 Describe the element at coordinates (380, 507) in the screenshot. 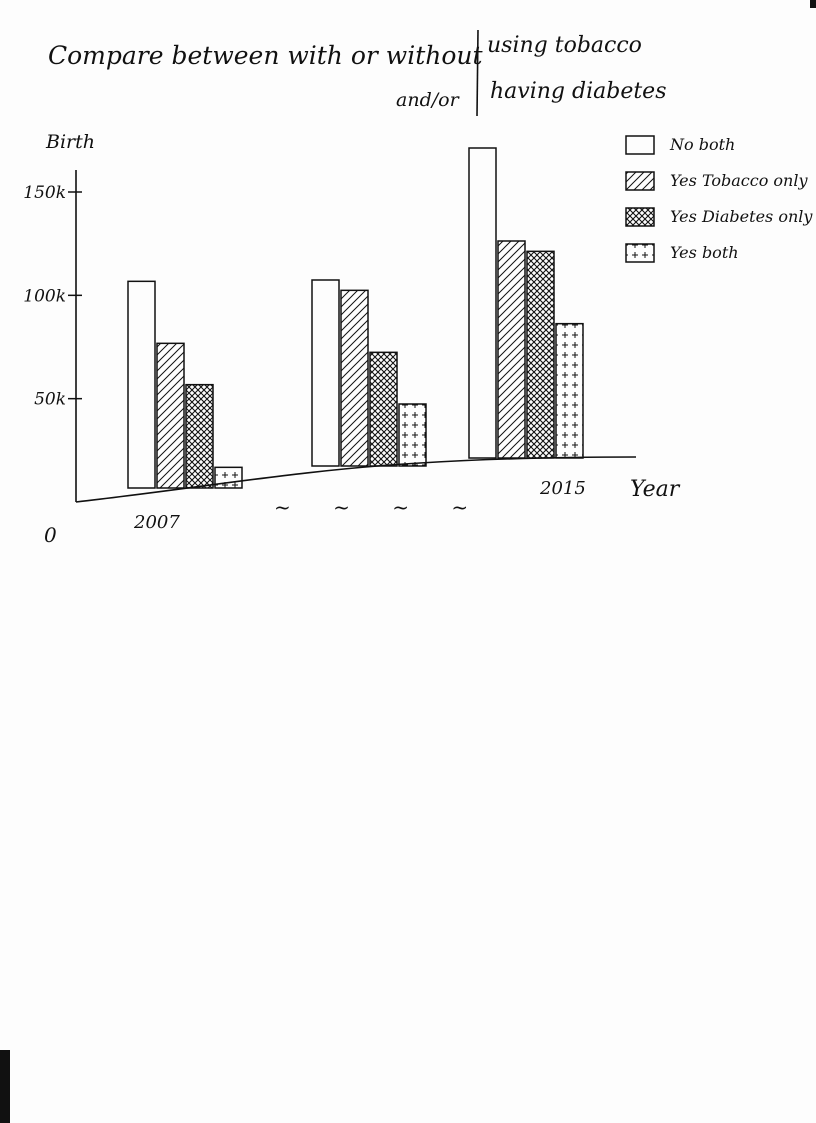

I see `axis-break-marks: ~ ~ ~ ~` at that location.